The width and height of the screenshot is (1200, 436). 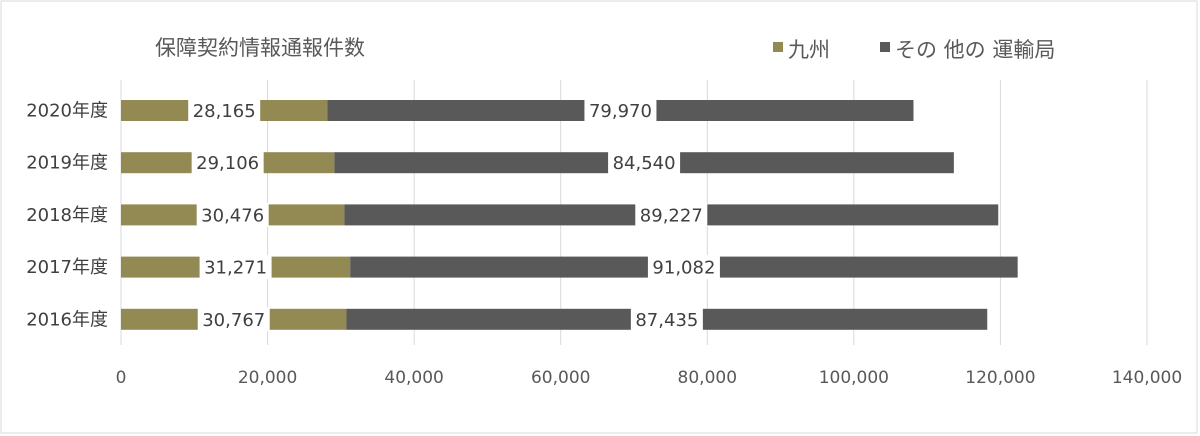 I want to click on x-tick-label: 140,000, so click(x=1147, y=378).